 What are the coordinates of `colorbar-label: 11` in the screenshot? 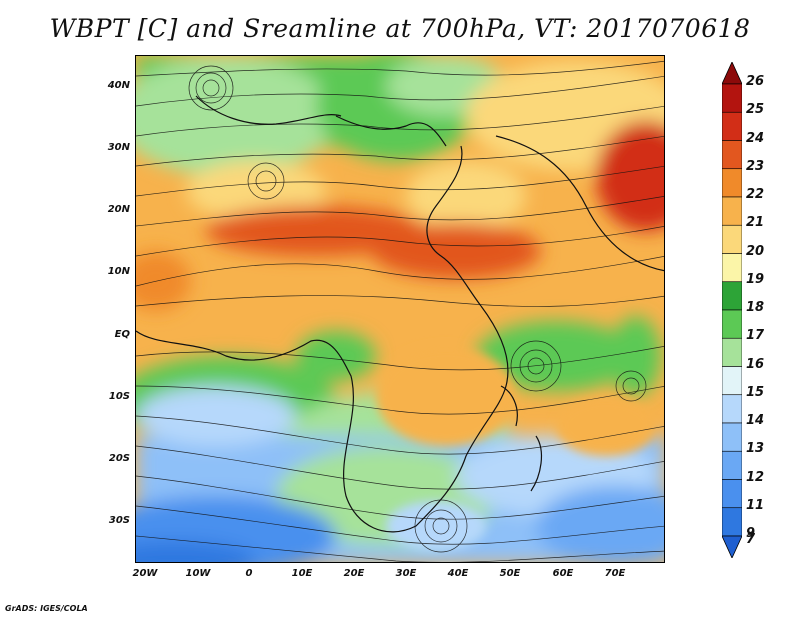 It's located at (755, 505).